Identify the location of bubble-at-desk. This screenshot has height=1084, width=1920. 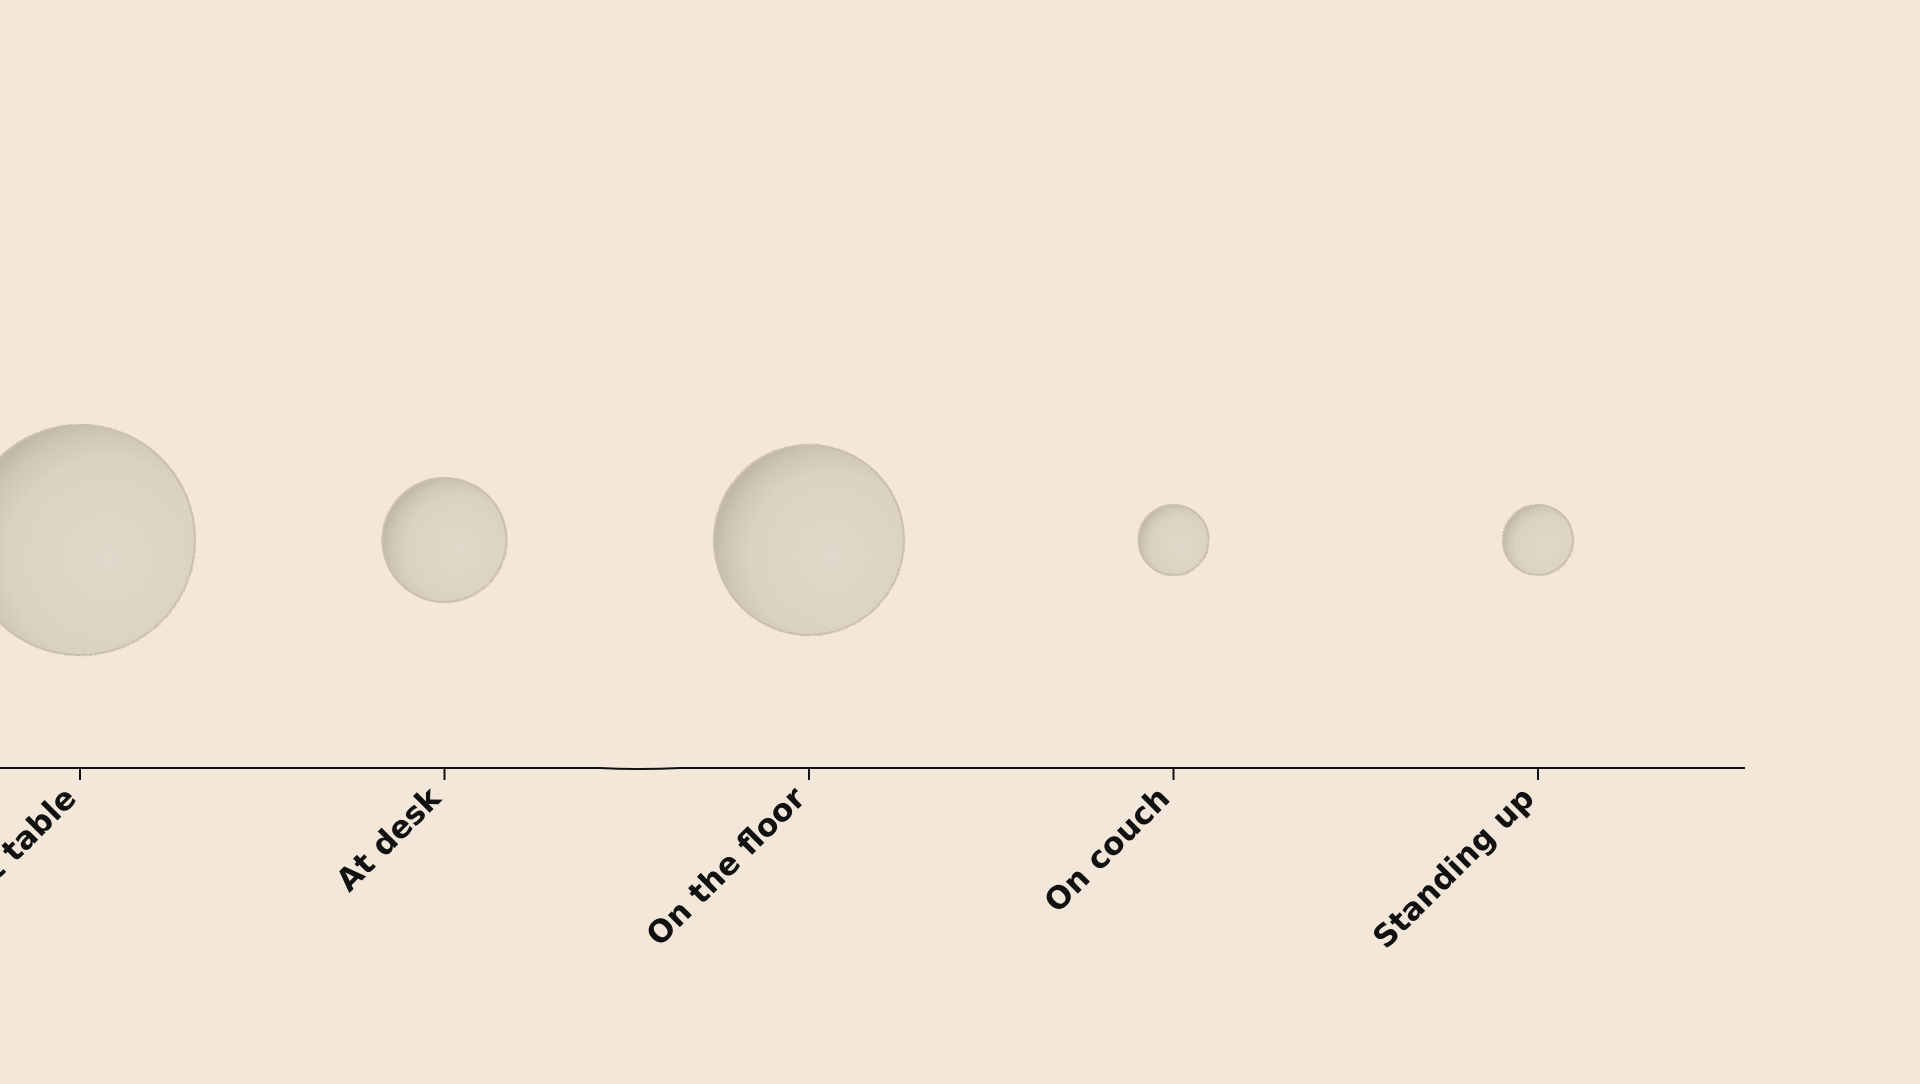
(444, 540).